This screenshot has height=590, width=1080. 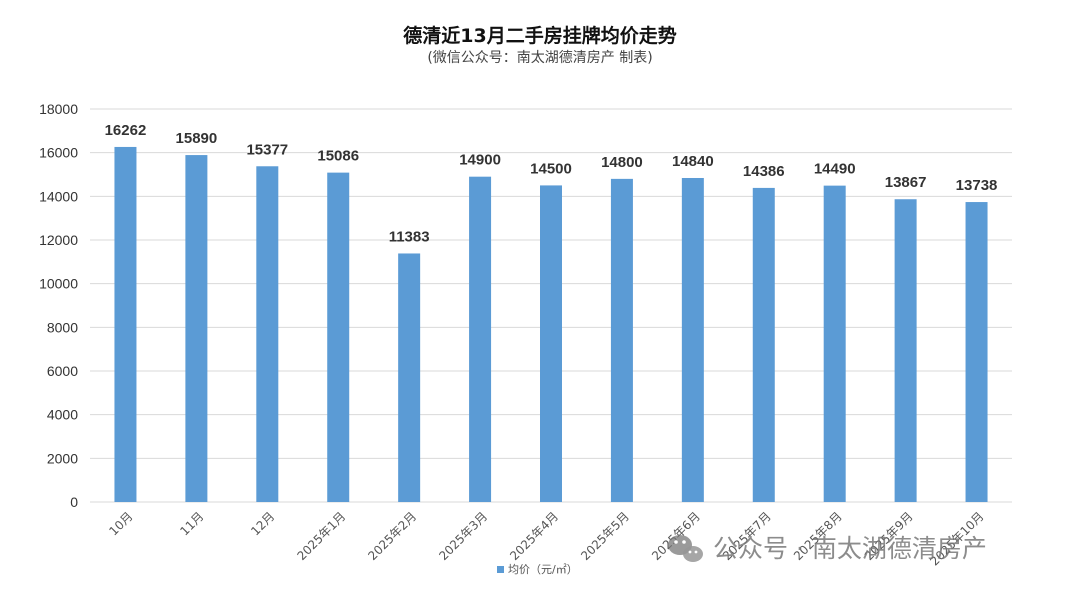 What do you see at coordinates (835, 169) in the screenshot?
I see `data-label: 14490` at bounding box center [835, 169].